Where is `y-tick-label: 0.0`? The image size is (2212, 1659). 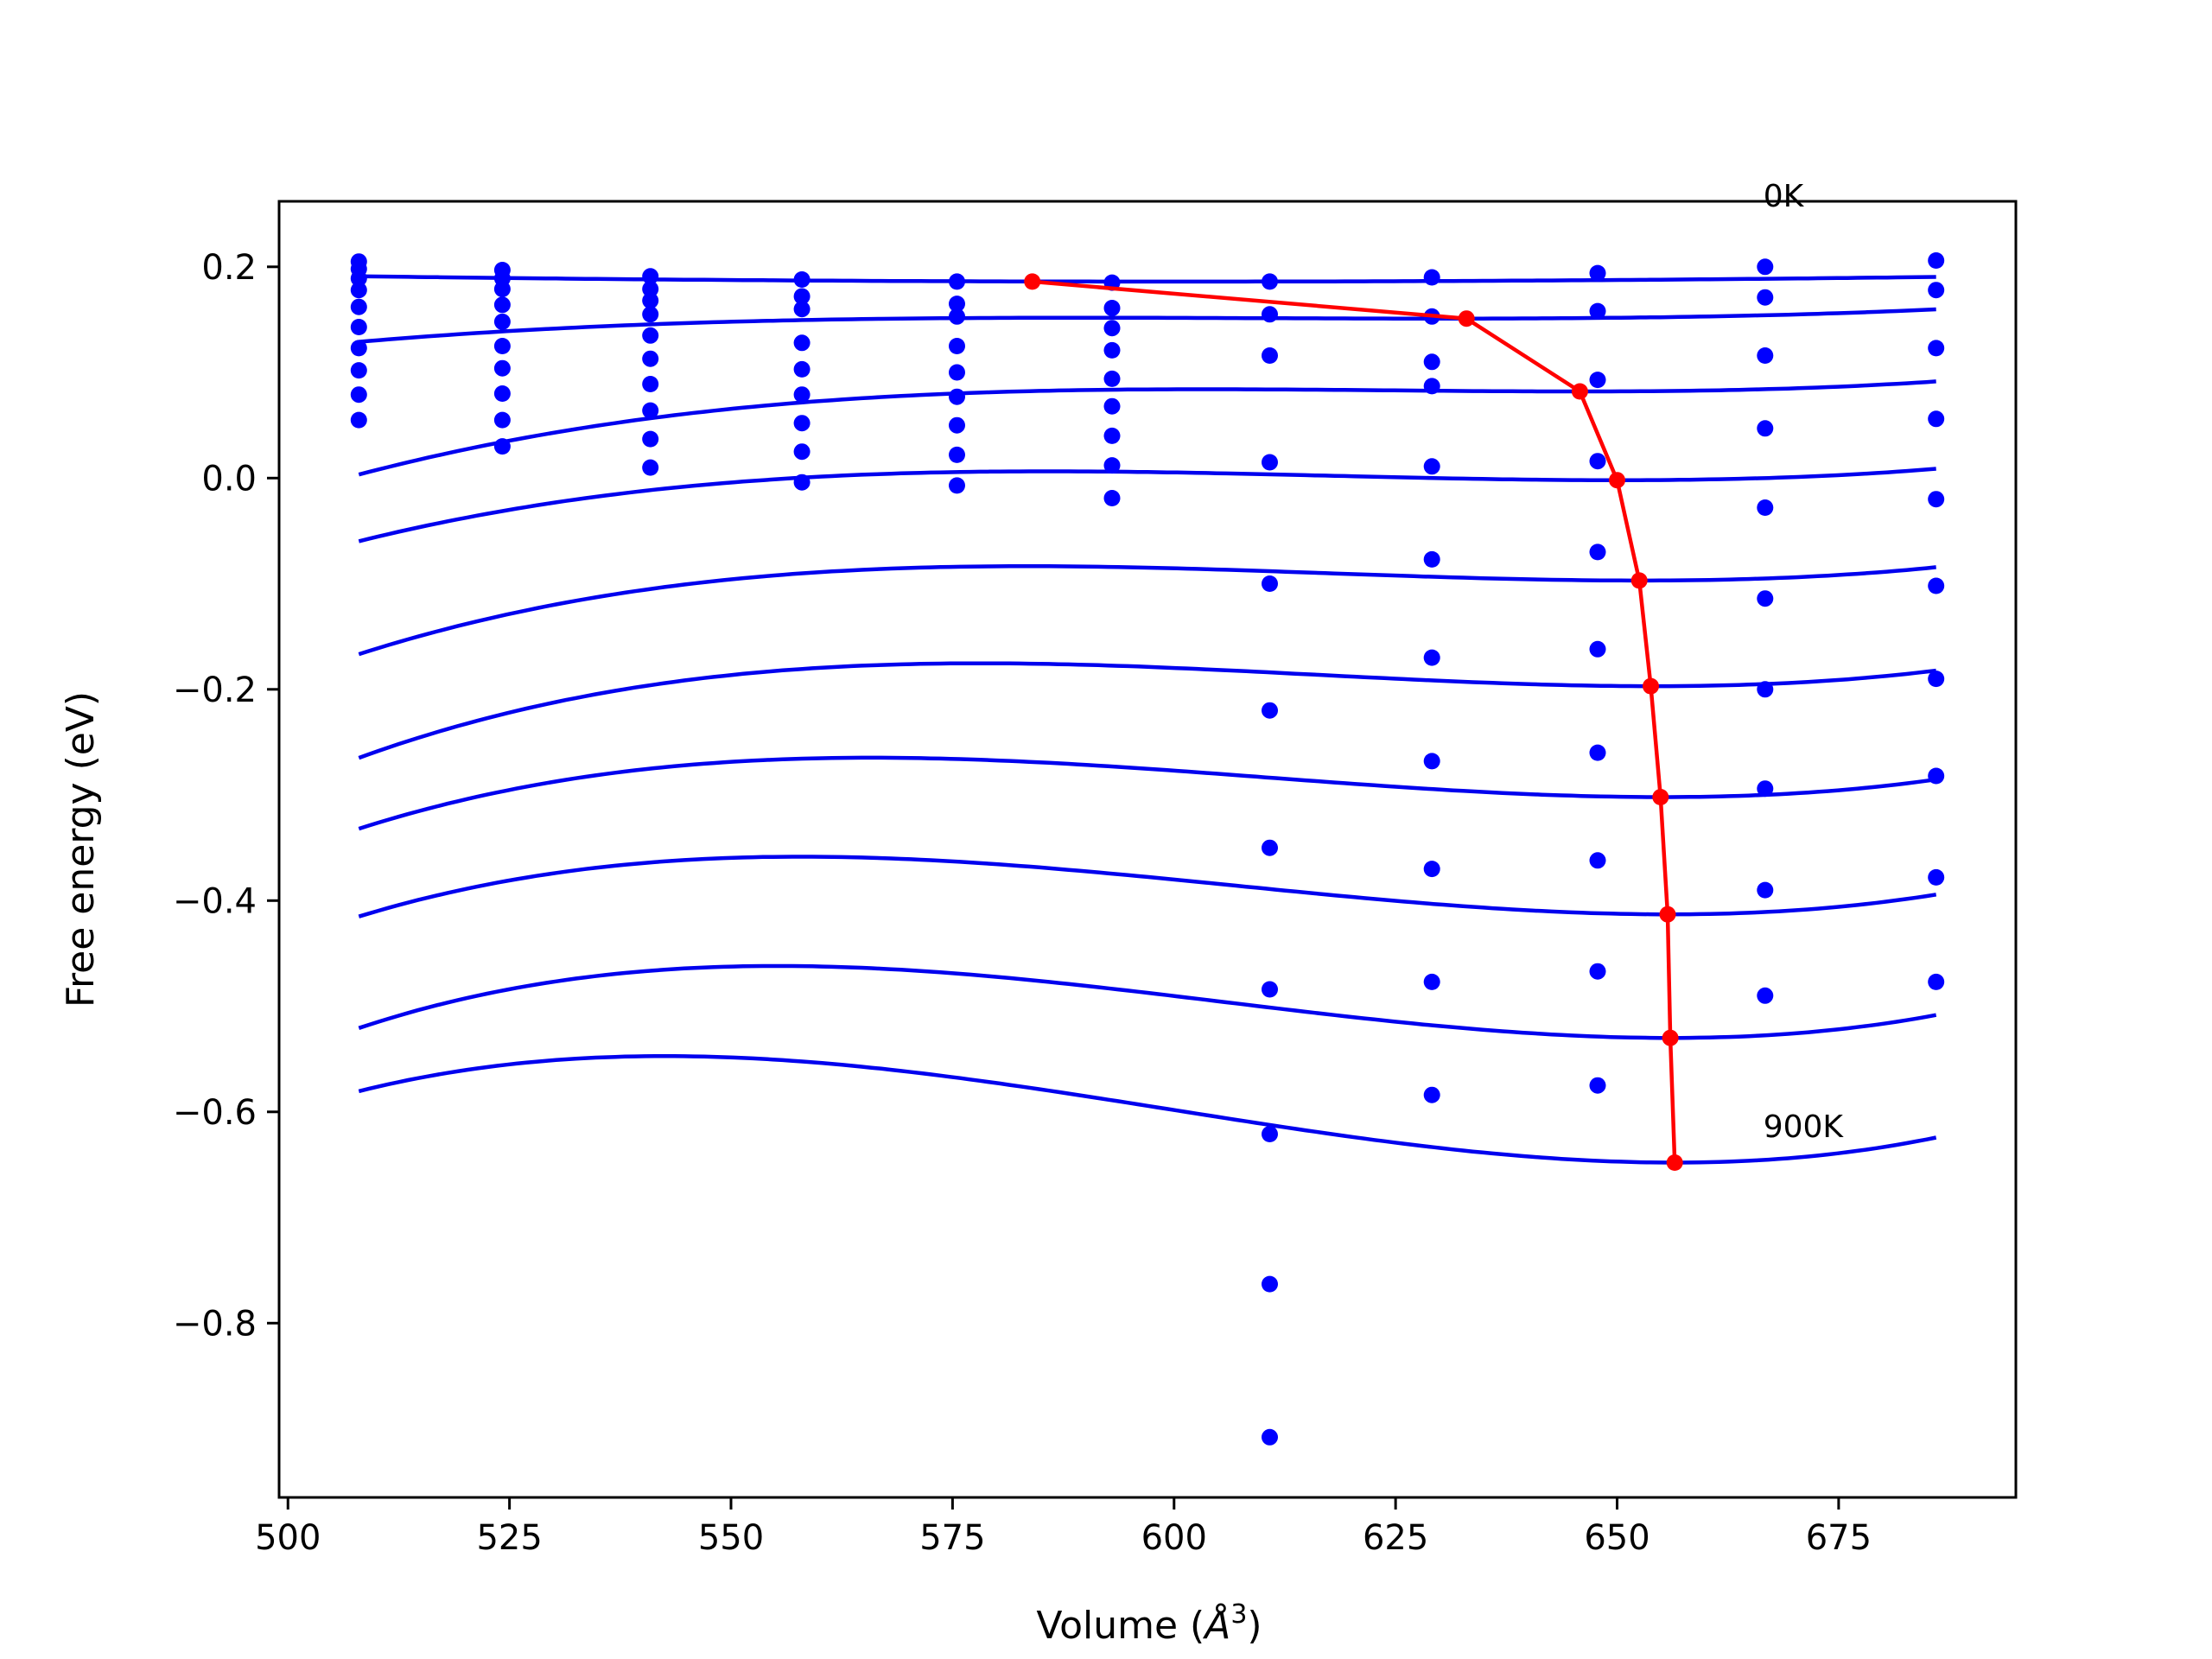 y-tick-label: 0.0 is located at coordinates (229, 479).